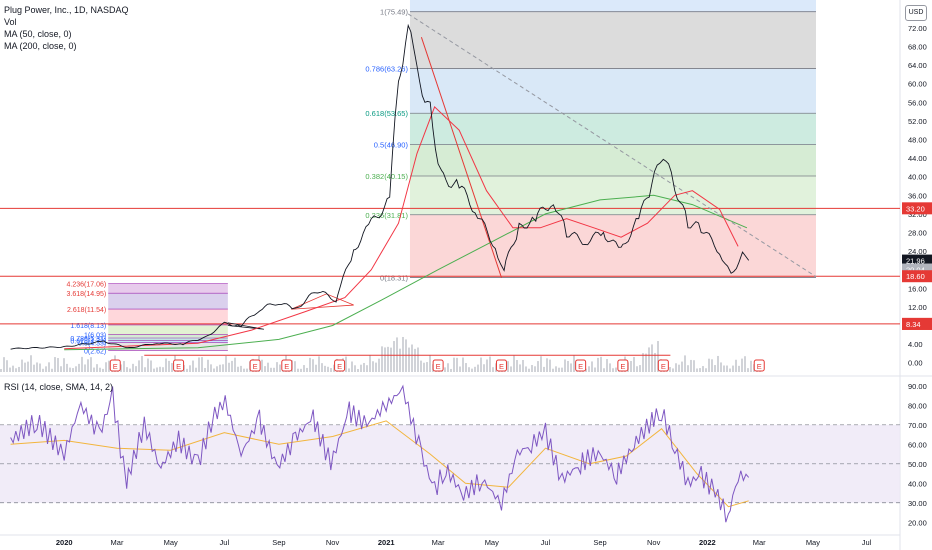 The width and height of the screenshot is (932, 550). Describe the element at coordinates (87, 294) in the screenshot. I see `fib-ext-label: 3.618(14.95)` at that location.